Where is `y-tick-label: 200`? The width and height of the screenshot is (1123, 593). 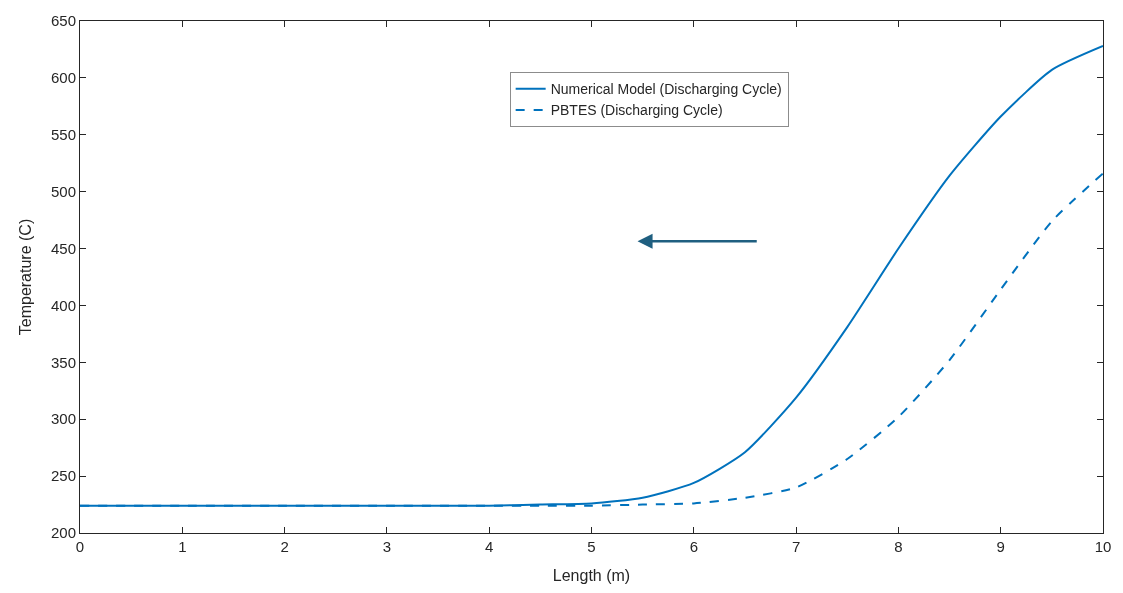 y-tick-label: 200 is located at coordinates (63, 533).